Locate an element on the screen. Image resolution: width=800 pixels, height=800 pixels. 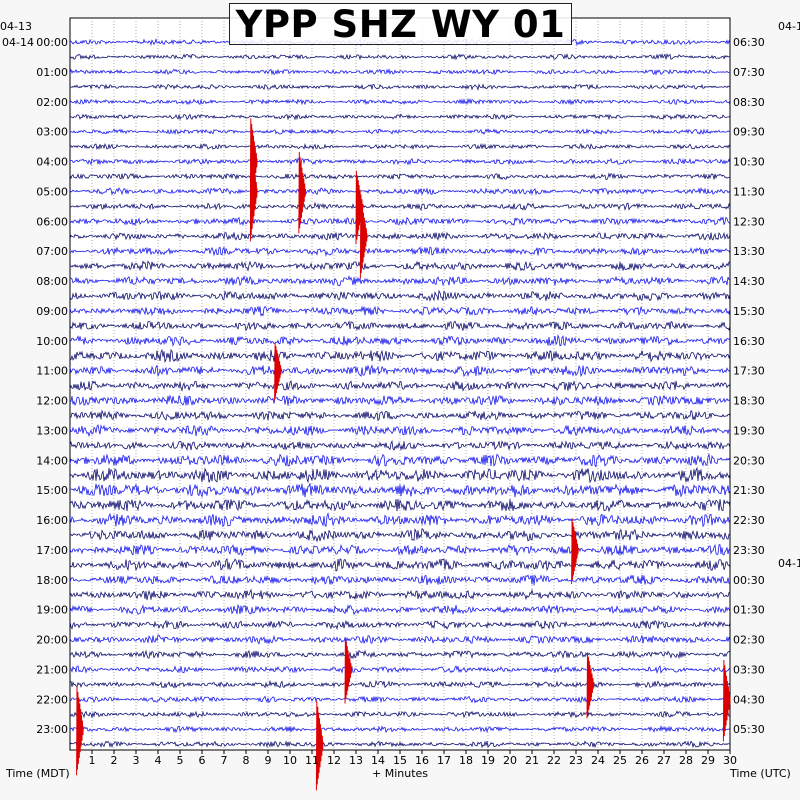
left-hour-label: 19:00 is located at coordinates (52, 610).